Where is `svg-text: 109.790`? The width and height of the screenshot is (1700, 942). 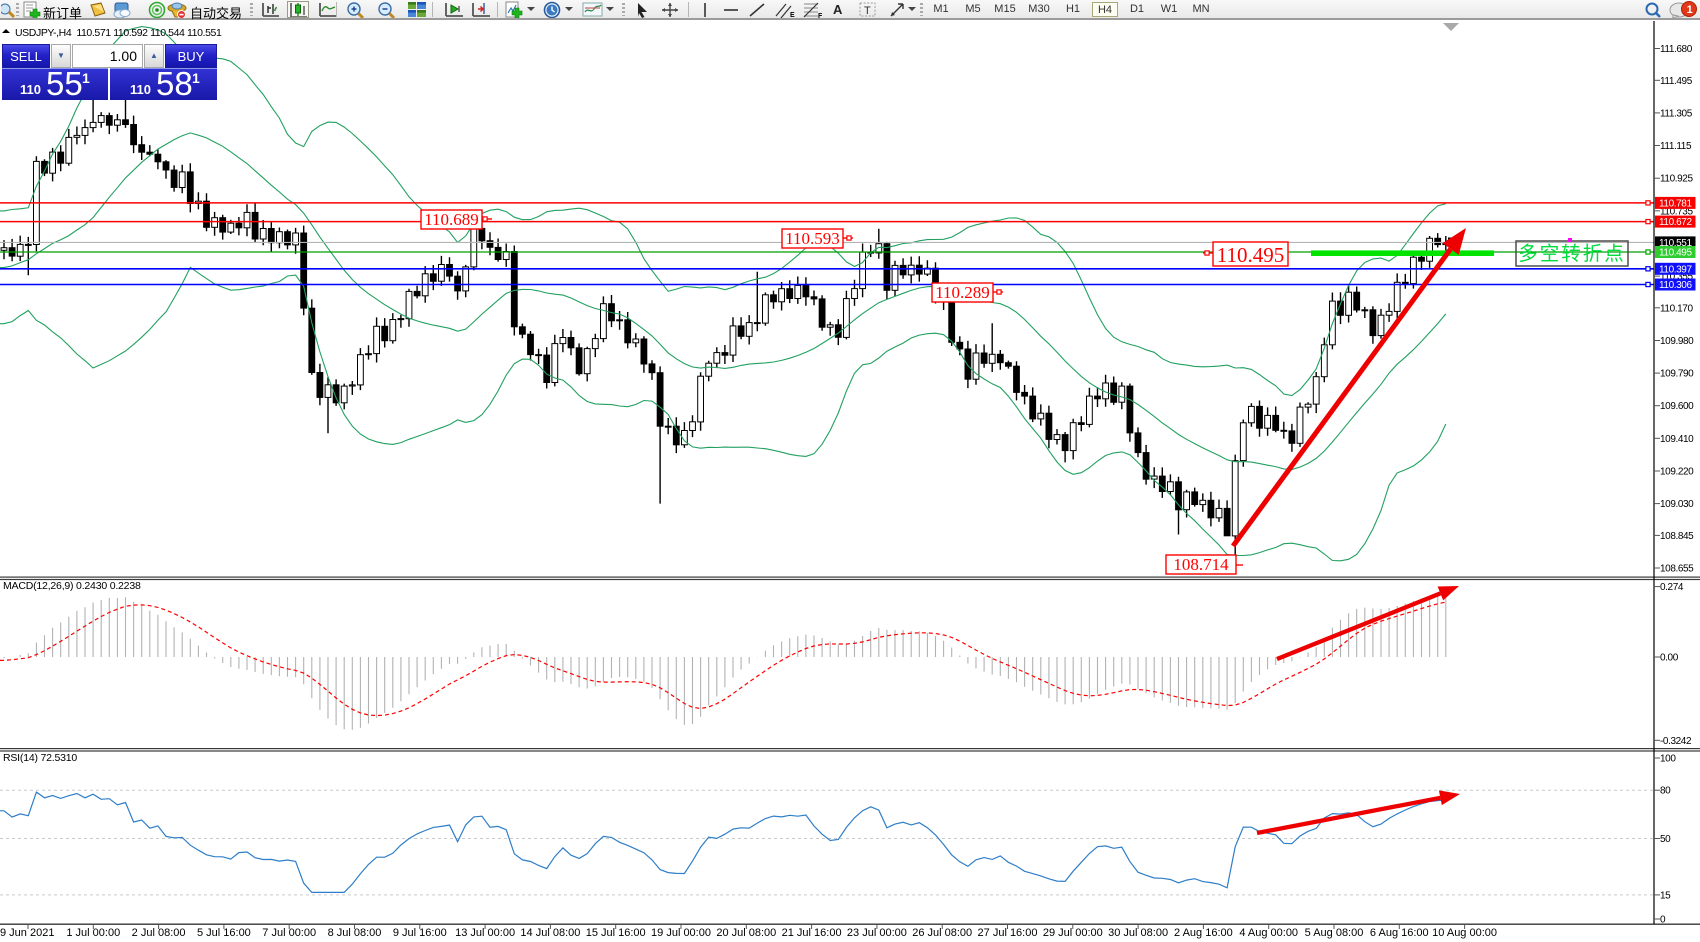
svg-text: 109.790 is located at coordinates (1677, 374).